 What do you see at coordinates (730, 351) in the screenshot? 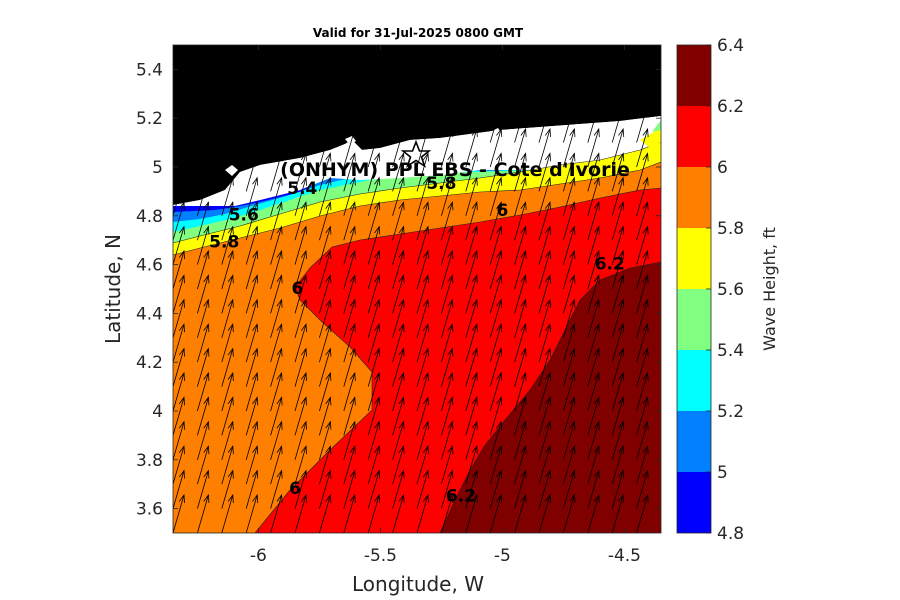
I see `colorbar-tick-label: 5.4` at bounding box center [730, 351].